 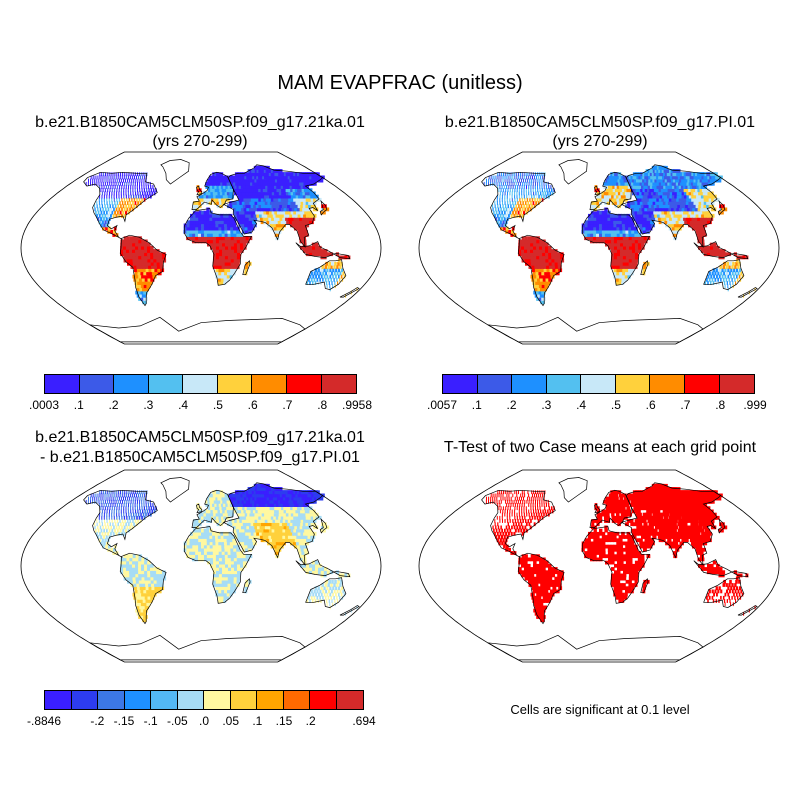 What do you see at coordinates (204, 721) in the screenshot?
I see `colorbar-tick-label: .0` at bounding box center [204, 721].